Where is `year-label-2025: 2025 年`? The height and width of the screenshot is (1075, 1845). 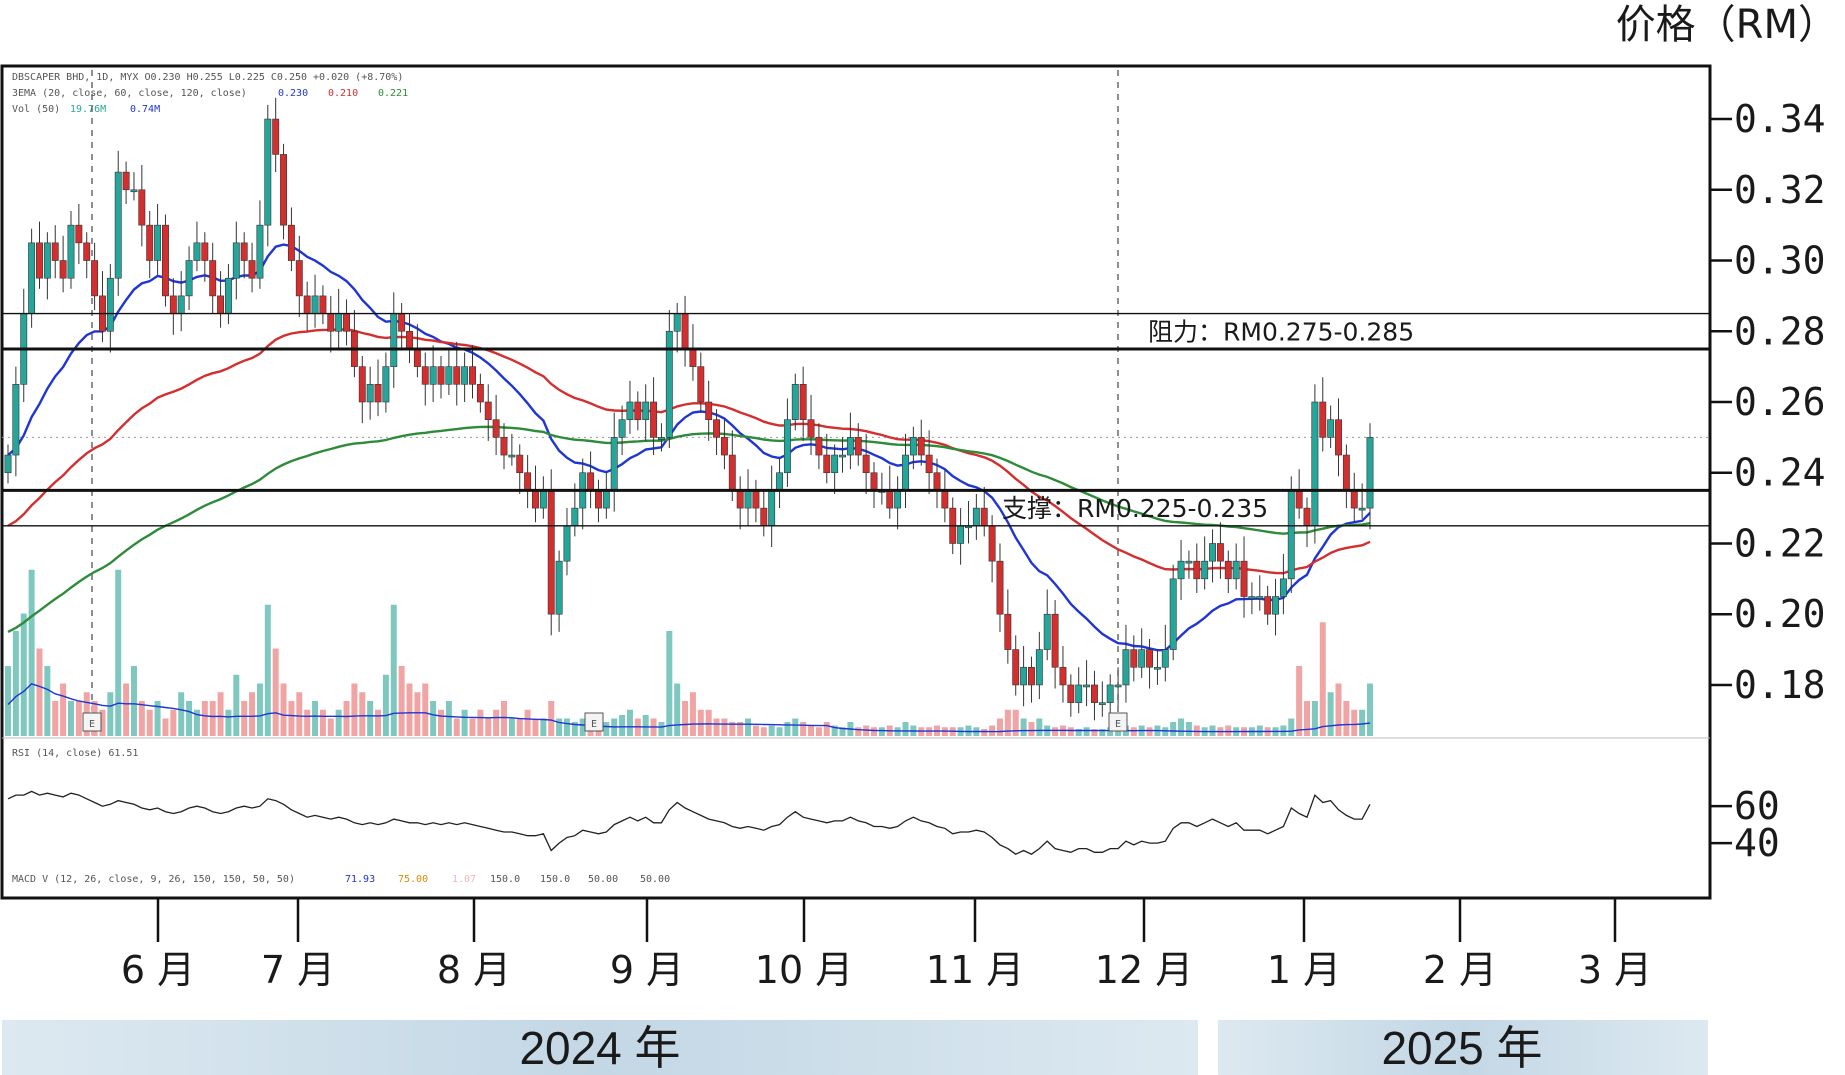 year-label-2025: 2025 年 is located at coordinates (1461, 1048).